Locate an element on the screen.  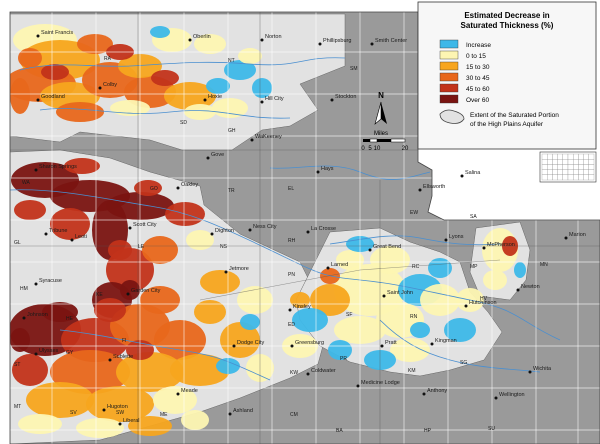
city-label: Sharon Springs is located at coordinates (58, 167).